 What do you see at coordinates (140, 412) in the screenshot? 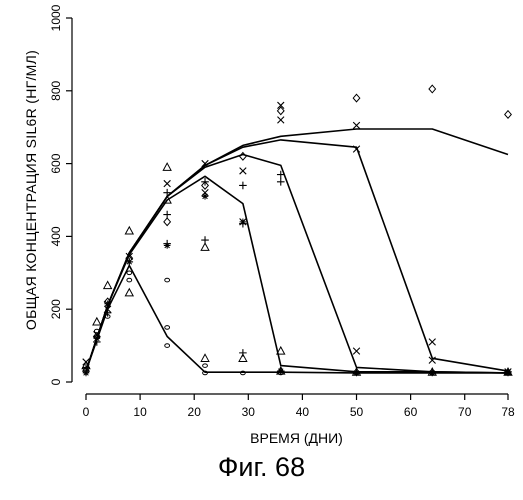
I see `x-tick-label: 10` at bounding box center [140, 412].